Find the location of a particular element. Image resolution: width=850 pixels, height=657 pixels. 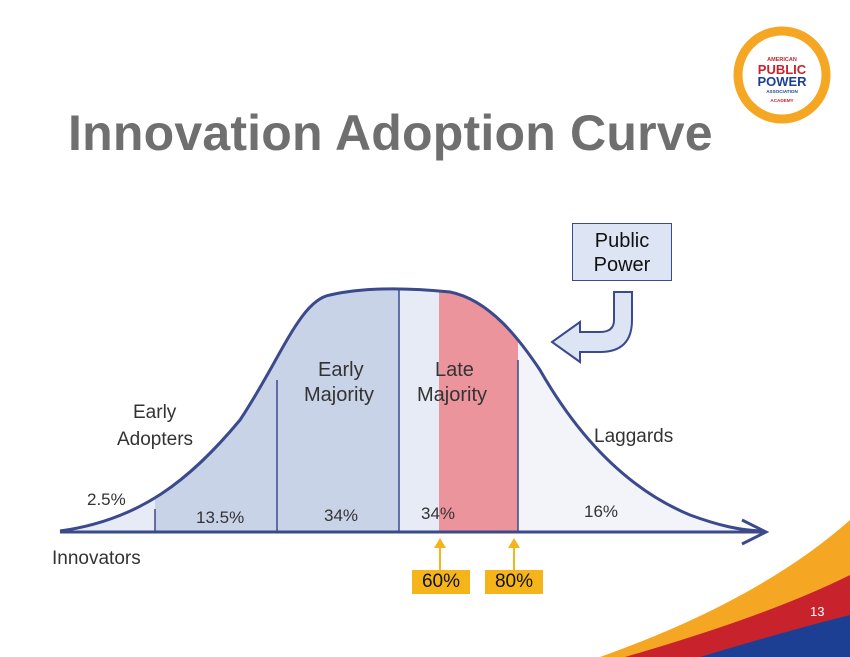

fill-late-majority-red is located at coordinates (478, 409).